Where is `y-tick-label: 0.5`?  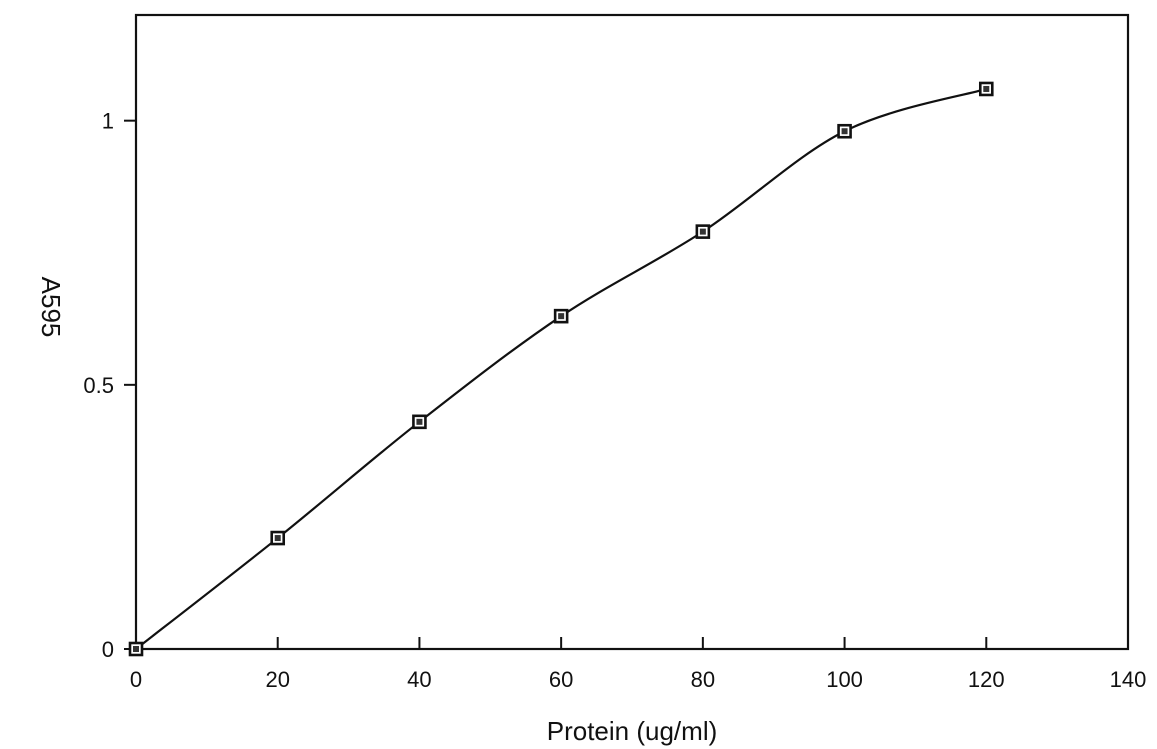
y-tick-label: 0.5 is located at coordinates (98, 385).